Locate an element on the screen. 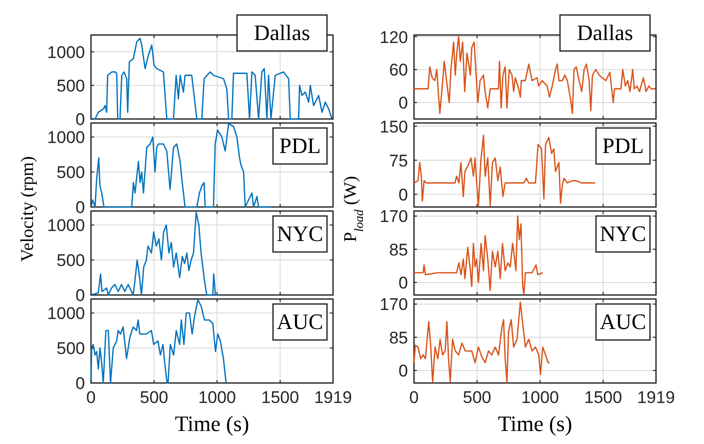  y-tick-label: 120 is located at coordinates (394, 37).